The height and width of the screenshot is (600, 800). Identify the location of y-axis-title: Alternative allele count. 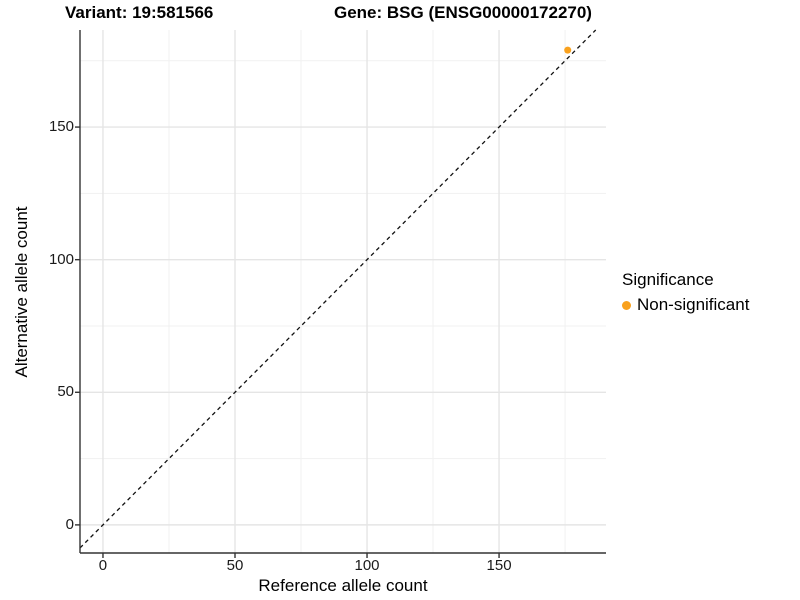
(21, 292).